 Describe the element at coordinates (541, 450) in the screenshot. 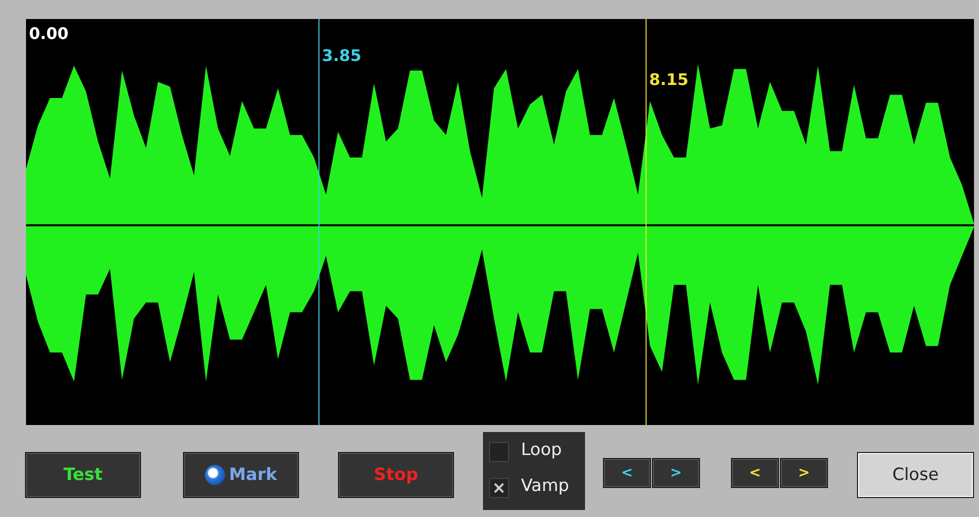

I see `text: Loop` at that location.